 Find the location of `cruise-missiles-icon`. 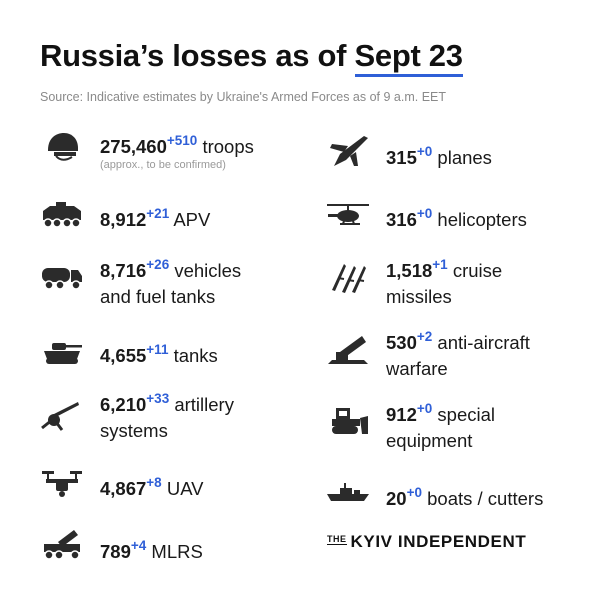

cruise-missiles-icon is located at coordinates (349, 278).